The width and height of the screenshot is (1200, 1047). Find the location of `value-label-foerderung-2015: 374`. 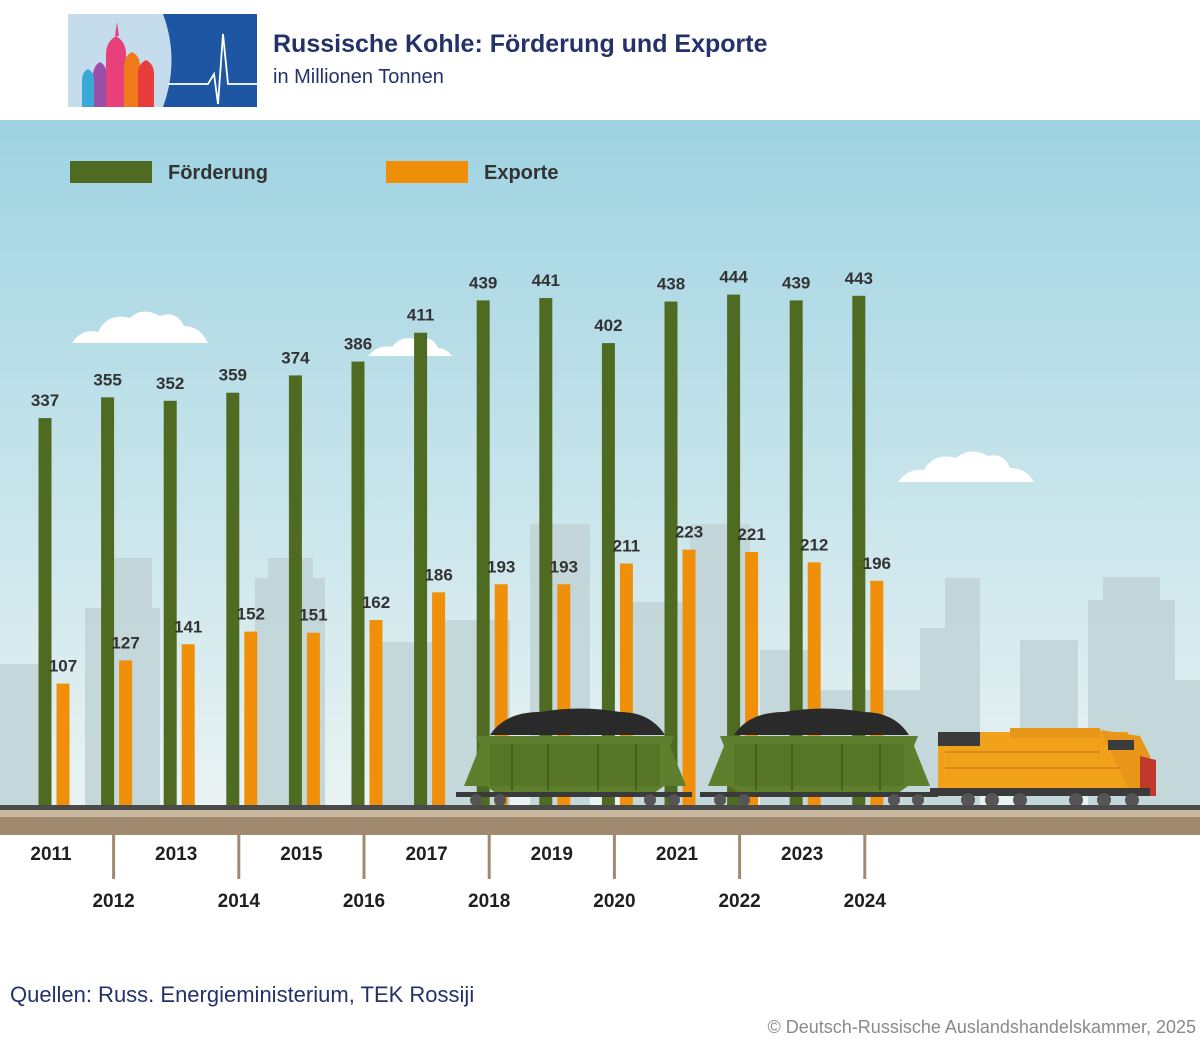

value-label-foerderung-2015: 374 is located at coordinates (295, 357).